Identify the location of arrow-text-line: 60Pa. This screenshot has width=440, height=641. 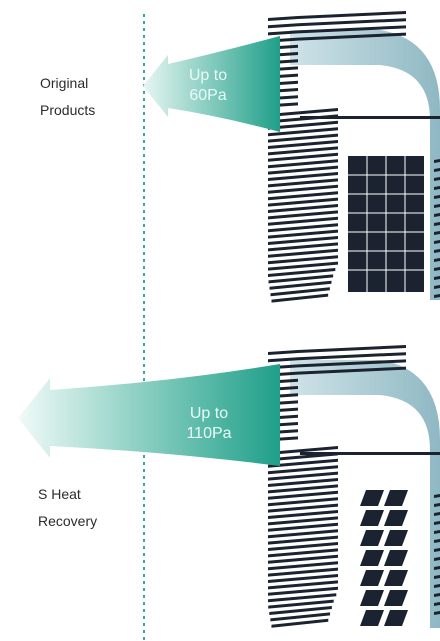
(208, 95).